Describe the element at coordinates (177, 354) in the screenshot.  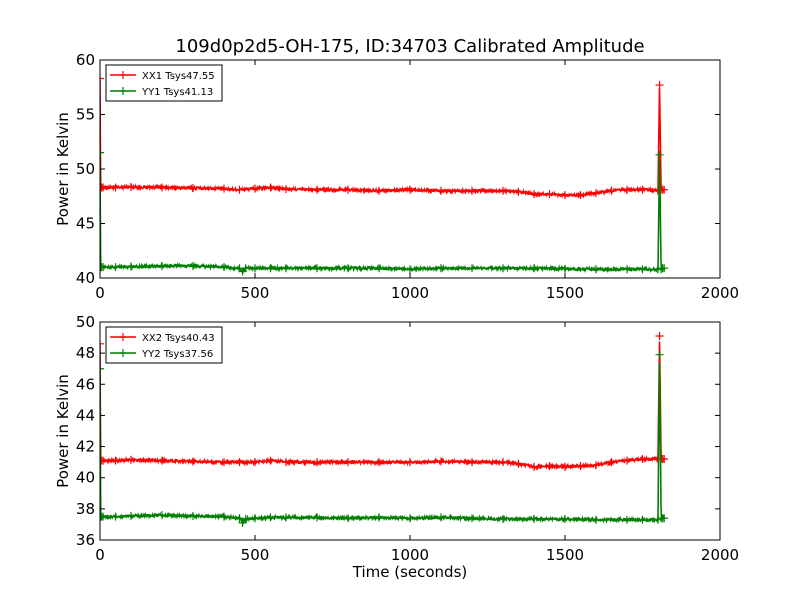
I see `legend-label: YY2 Tsys37.56` at that location.